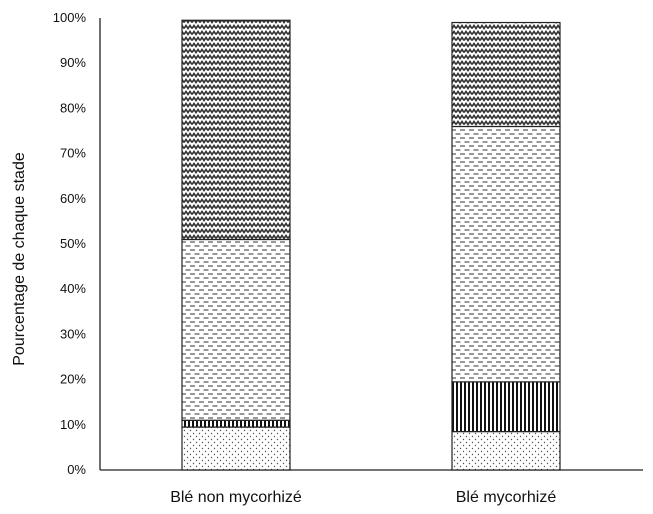 This screenshot has height=514, width=653. I want to click on y-tick-label: 50%, so click(73, 243).